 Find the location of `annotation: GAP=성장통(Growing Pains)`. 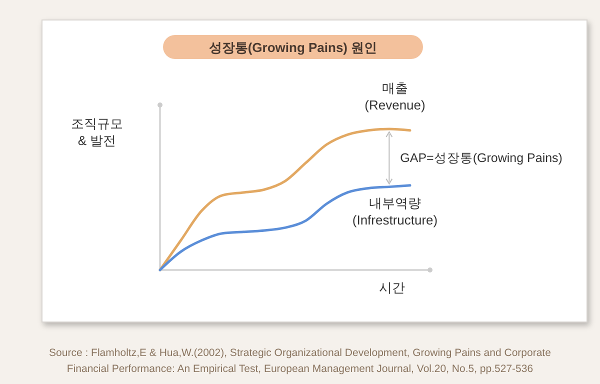

annotation: GAP=성장통(Growing Pains) is located at coordinates (481, 157).